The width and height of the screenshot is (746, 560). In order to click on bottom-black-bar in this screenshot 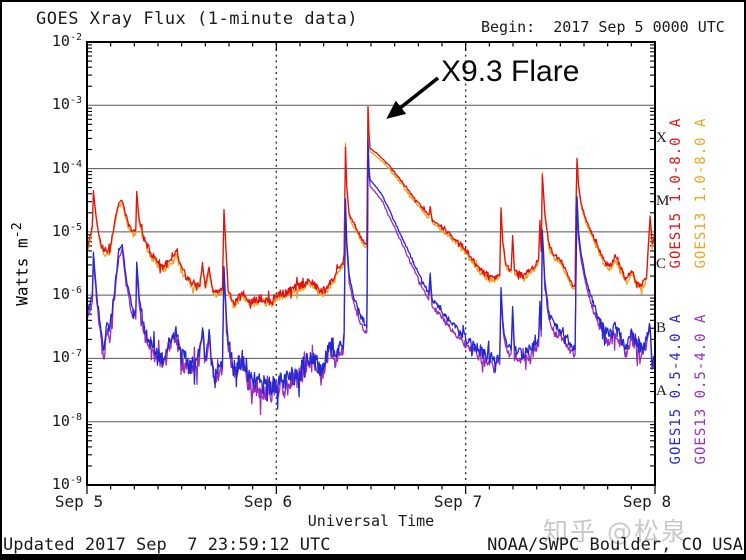, I will do `click(373, 557)`.